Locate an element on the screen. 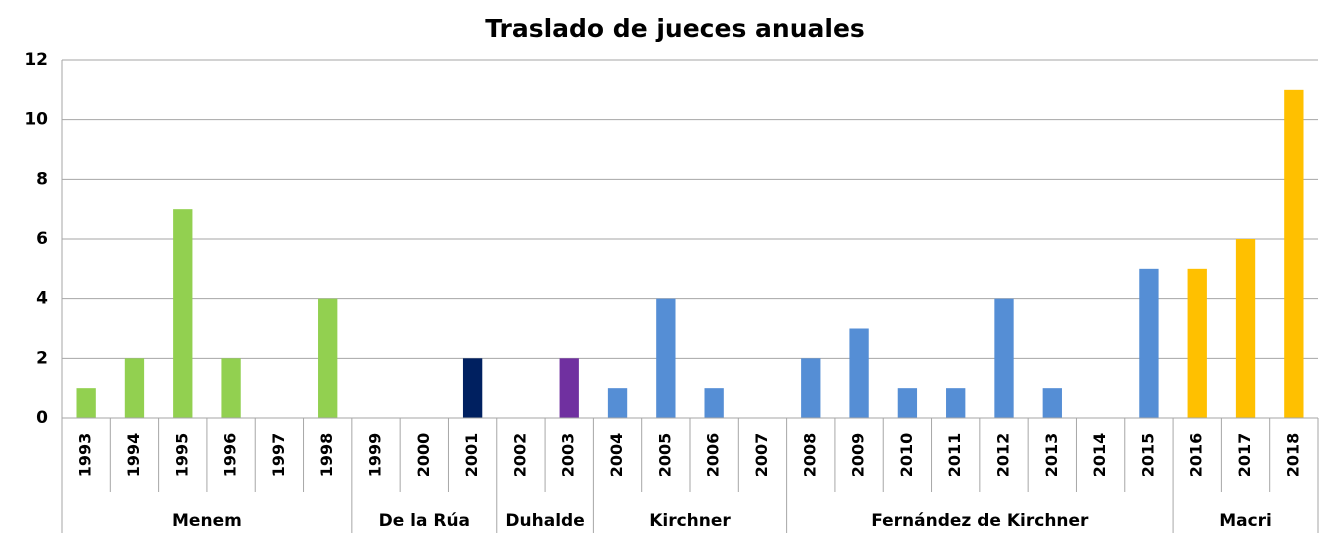  x-tick-label: 2000 is located at coordinates (423, 455).